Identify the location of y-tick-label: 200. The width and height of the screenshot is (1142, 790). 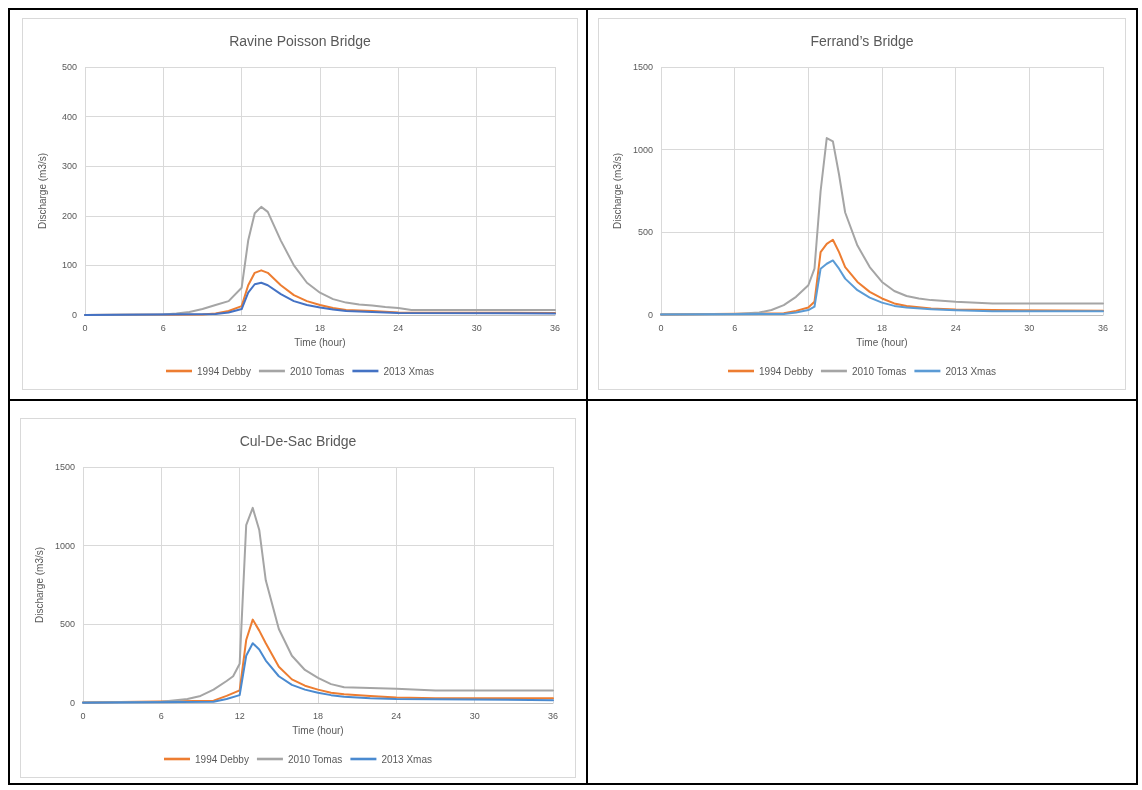
(69, 215).